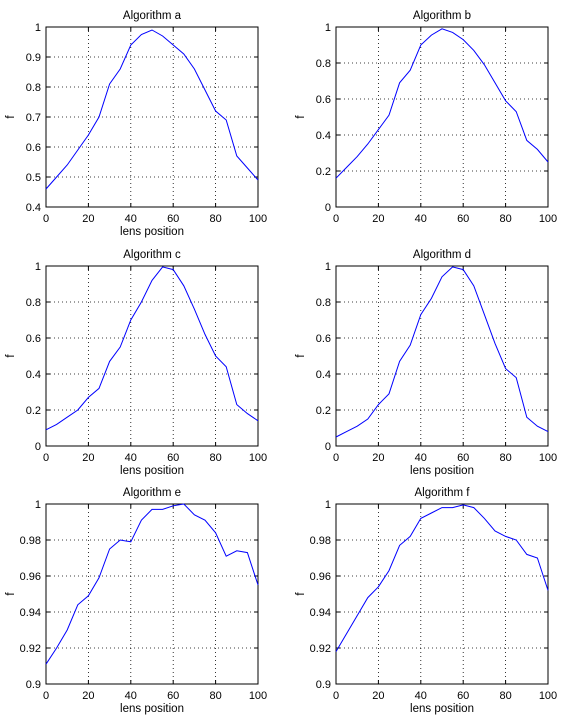 This screenshot has height=718, width=565. What do you see at coordinates (152, 255) in the screenshot?
I see `chart-title: Algorithm c` at bounding box center [152, 255].